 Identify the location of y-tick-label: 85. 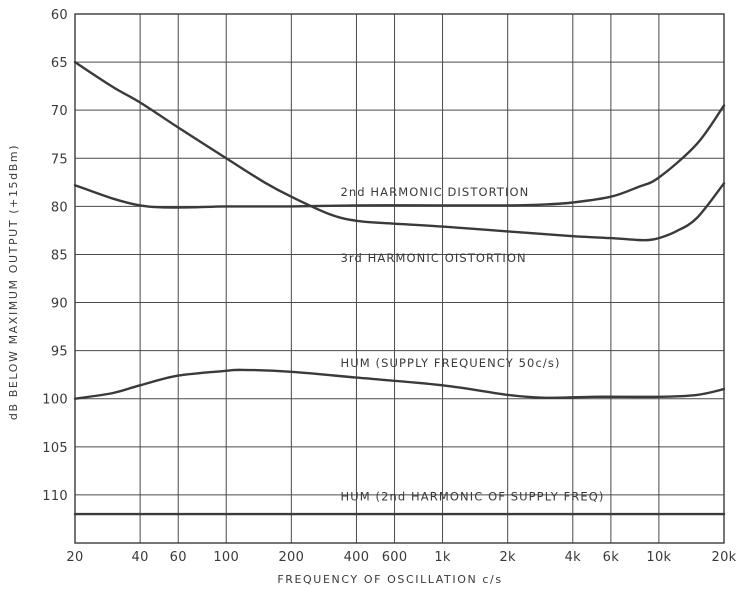
(59, 255).